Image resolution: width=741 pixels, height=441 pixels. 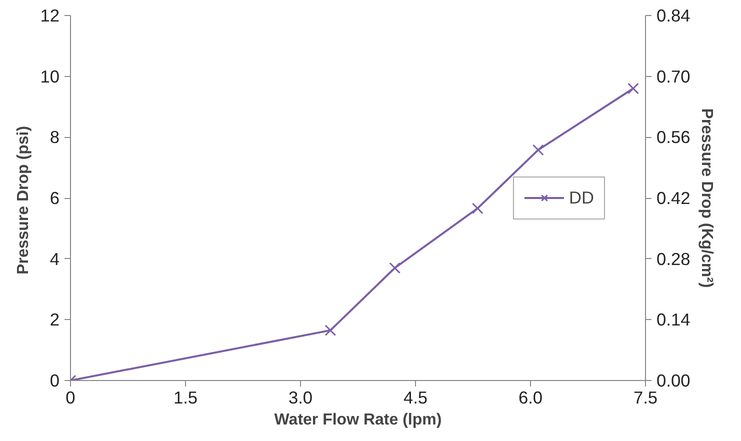 I want to click on x-tick-label: 0, so click(x=71, y=398).